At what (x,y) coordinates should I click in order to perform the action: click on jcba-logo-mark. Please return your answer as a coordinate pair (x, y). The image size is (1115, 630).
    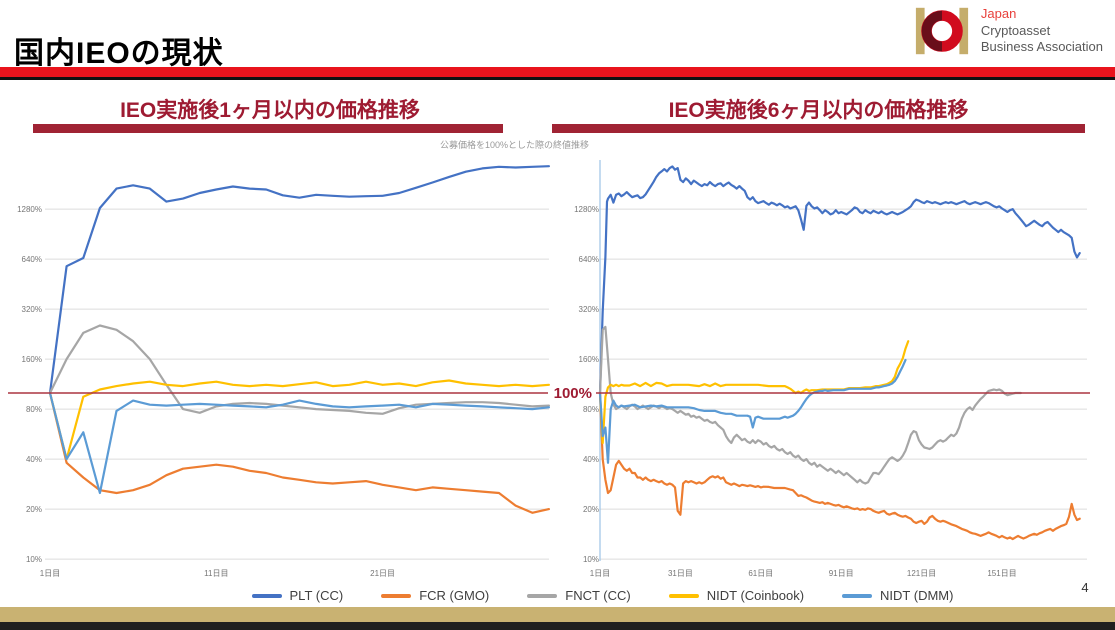
    Looking at the image, I should click on (941, 31).